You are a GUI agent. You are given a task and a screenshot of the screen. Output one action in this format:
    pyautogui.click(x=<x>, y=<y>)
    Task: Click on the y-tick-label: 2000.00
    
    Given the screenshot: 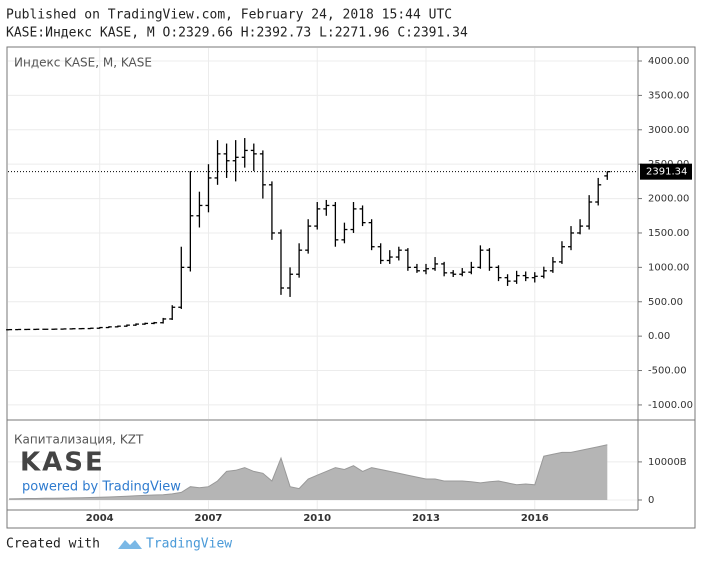 What is the action you would take?
    pyautogui.click(x=668, y=199)
    